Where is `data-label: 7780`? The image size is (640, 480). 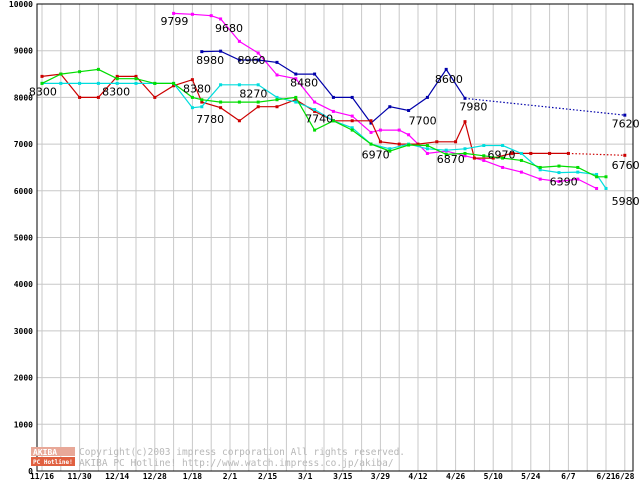
data-label: 7780 is located at coordinates (210, 119).